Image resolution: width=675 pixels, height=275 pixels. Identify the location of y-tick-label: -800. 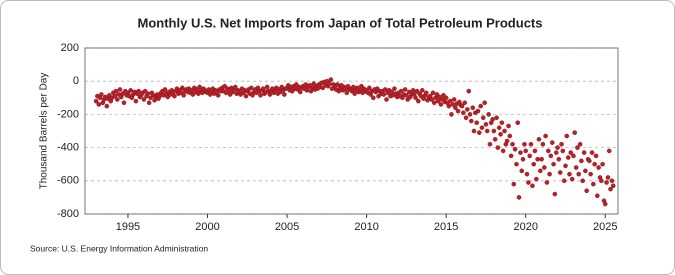
(68, 214).